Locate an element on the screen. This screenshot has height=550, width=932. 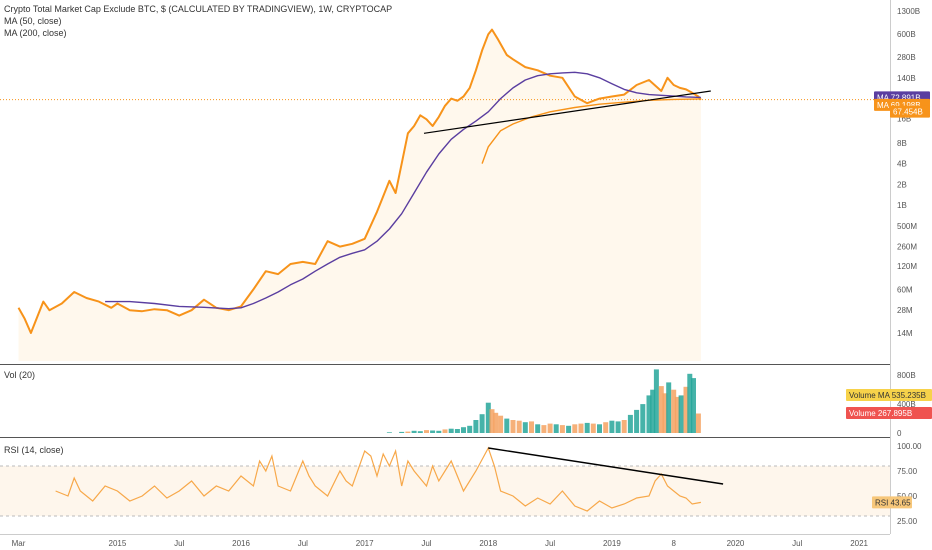
time-axis-tick: 2017 is located at coordinates (365, 543).